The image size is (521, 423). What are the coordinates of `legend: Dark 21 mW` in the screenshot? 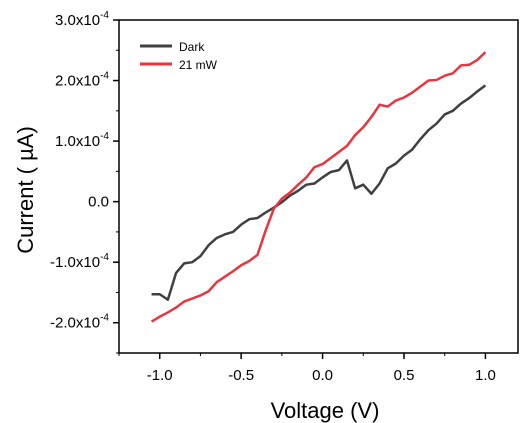 It's located at (179, 56).